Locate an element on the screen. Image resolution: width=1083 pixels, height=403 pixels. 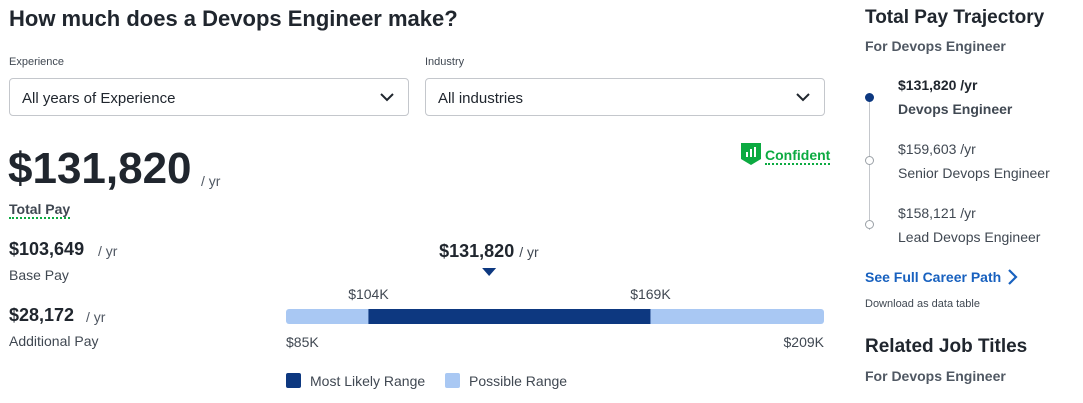
step-role: Devops Engineer is located at coordinates (955, 109).